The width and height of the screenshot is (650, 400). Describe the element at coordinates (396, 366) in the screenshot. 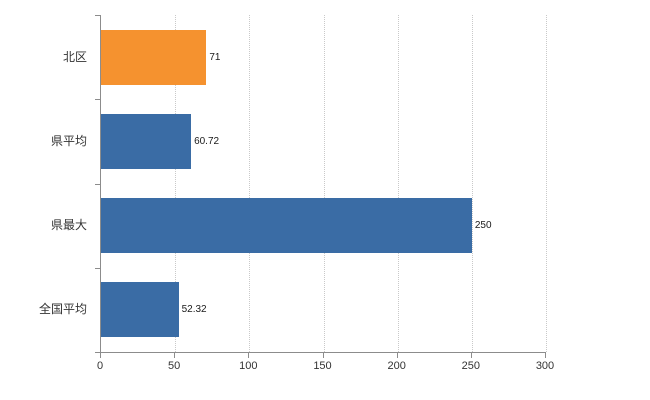

I see `x-axis-tick-label: 200` at that location.